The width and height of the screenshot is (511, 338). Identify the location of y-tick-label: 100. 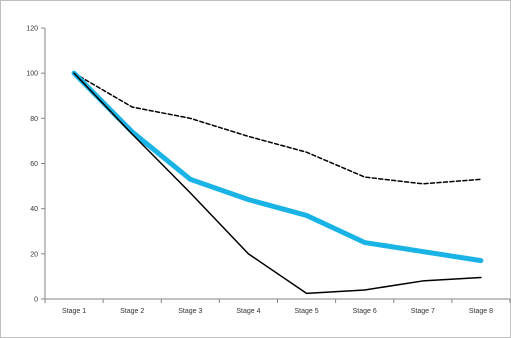
(32, 74).